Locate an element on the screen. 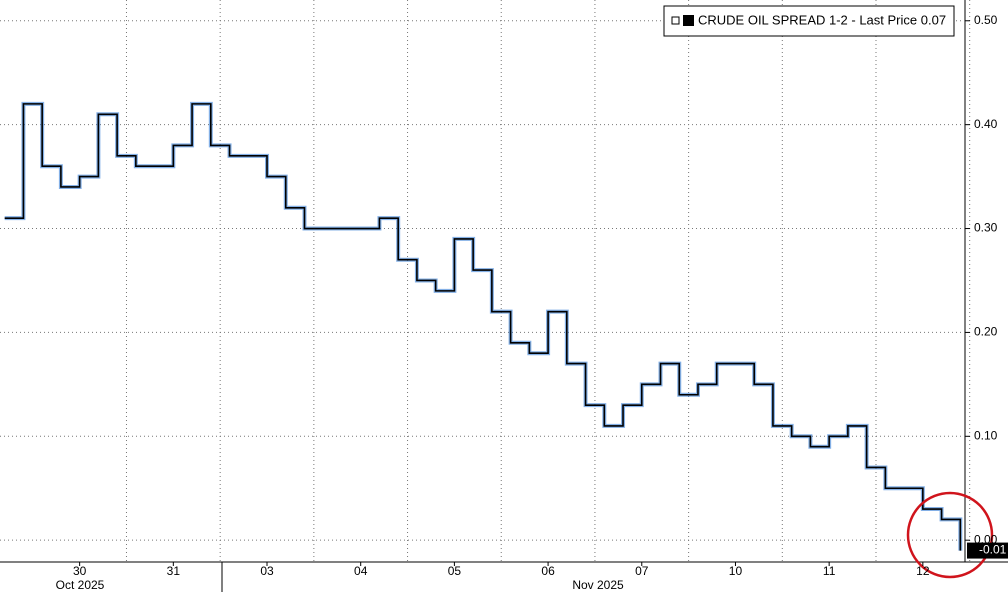  last-price-box is located at coordinates (987, 550).